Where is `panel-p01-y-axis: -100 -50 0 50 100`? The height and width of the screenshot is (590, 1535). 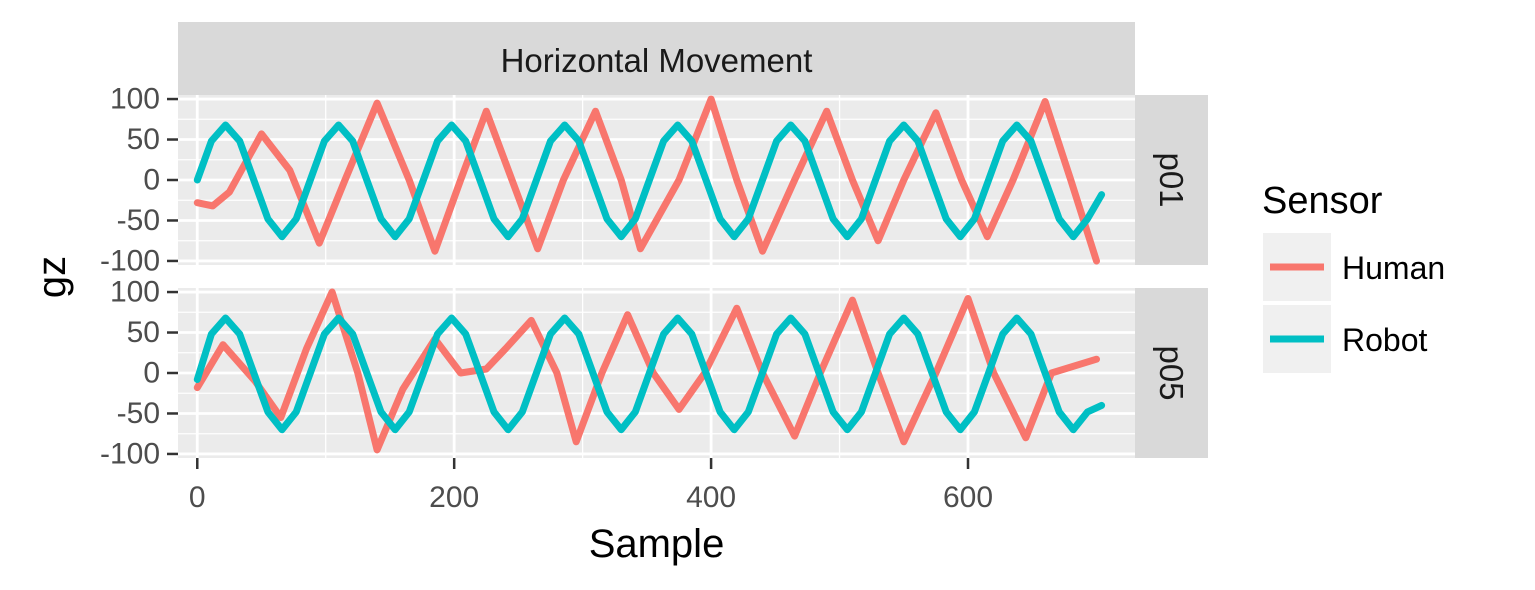 panel-p01-y-axis: -100 -50 0 50 100 is located at coordinates (139, 180).